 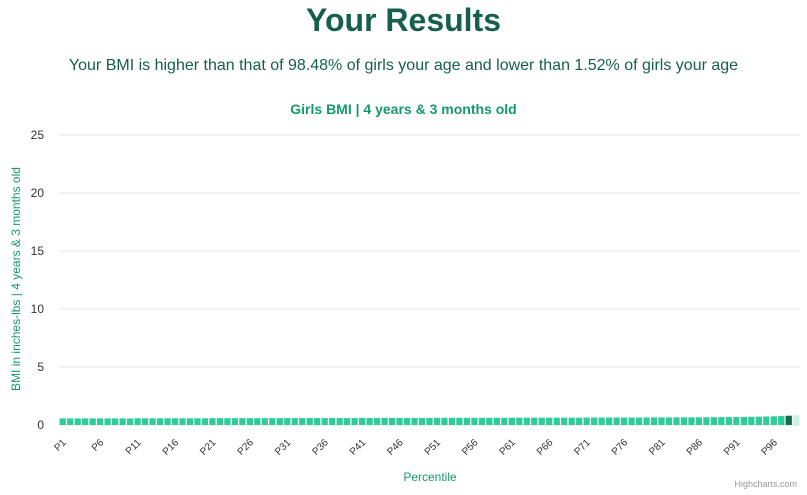 What do you see at coordinates (242, 421) in the screenshot?
I see `bar-p25` at bounding box center [242, 421].